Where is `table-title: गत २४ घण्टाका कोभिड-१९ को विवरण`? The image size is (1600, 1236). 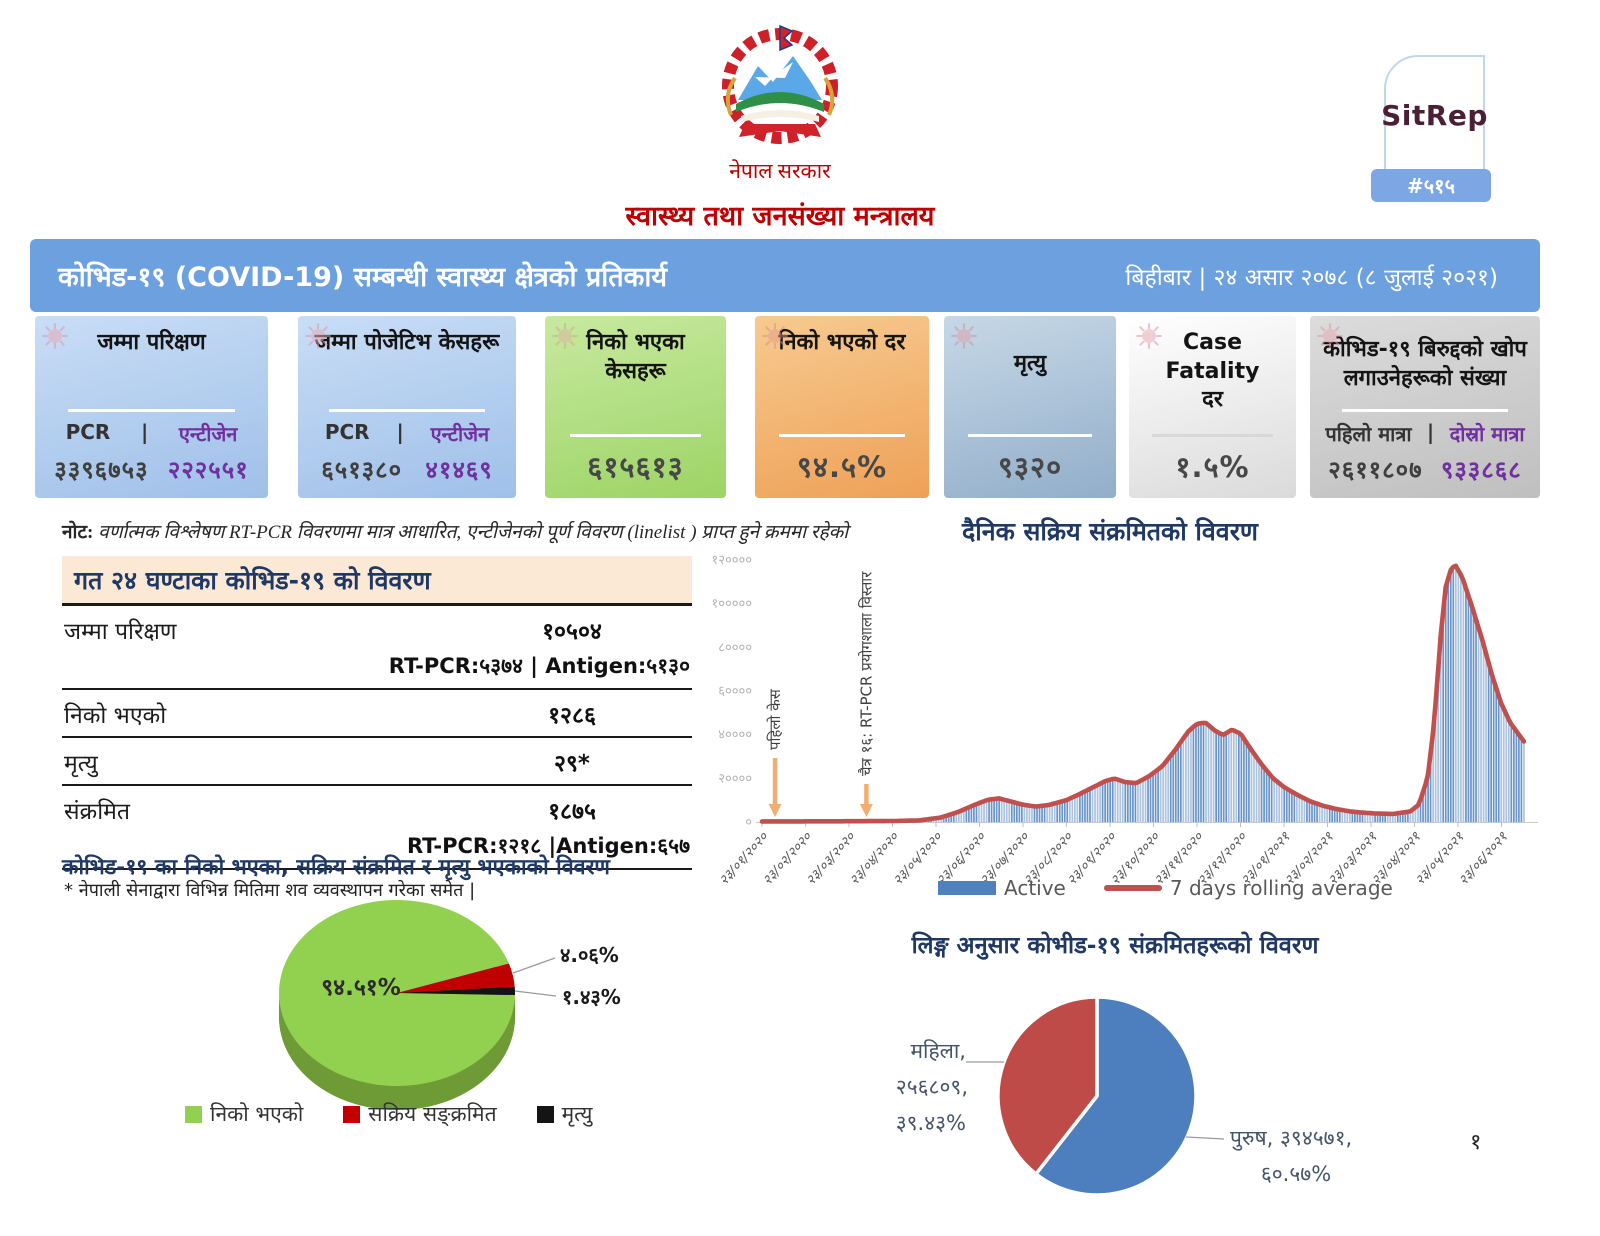 table-title: गत २४ घण्टाका कोभिड-१९ को विवरण is located at coordinates (377, 581).